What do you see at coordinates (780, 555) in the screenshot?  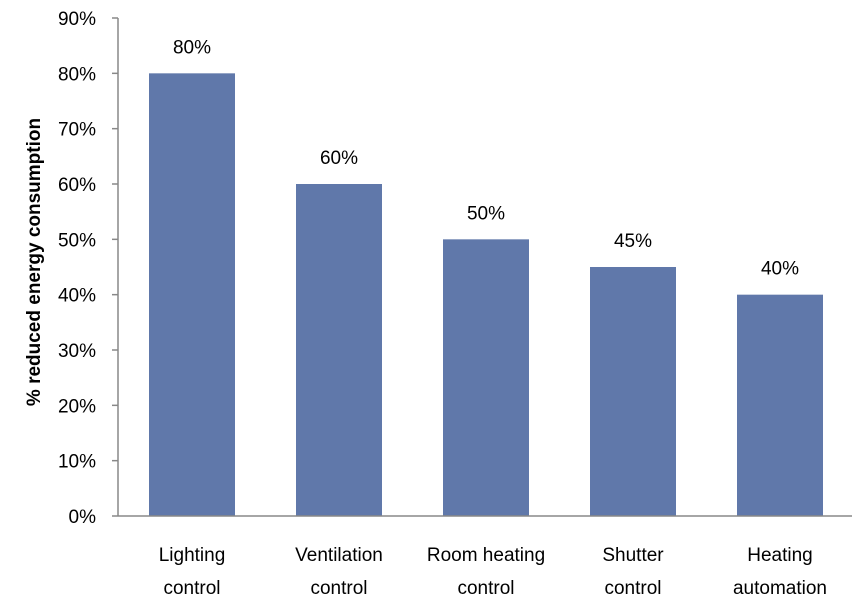 I see `x-category-label-line: Heating` at bounding box center [780, 555].